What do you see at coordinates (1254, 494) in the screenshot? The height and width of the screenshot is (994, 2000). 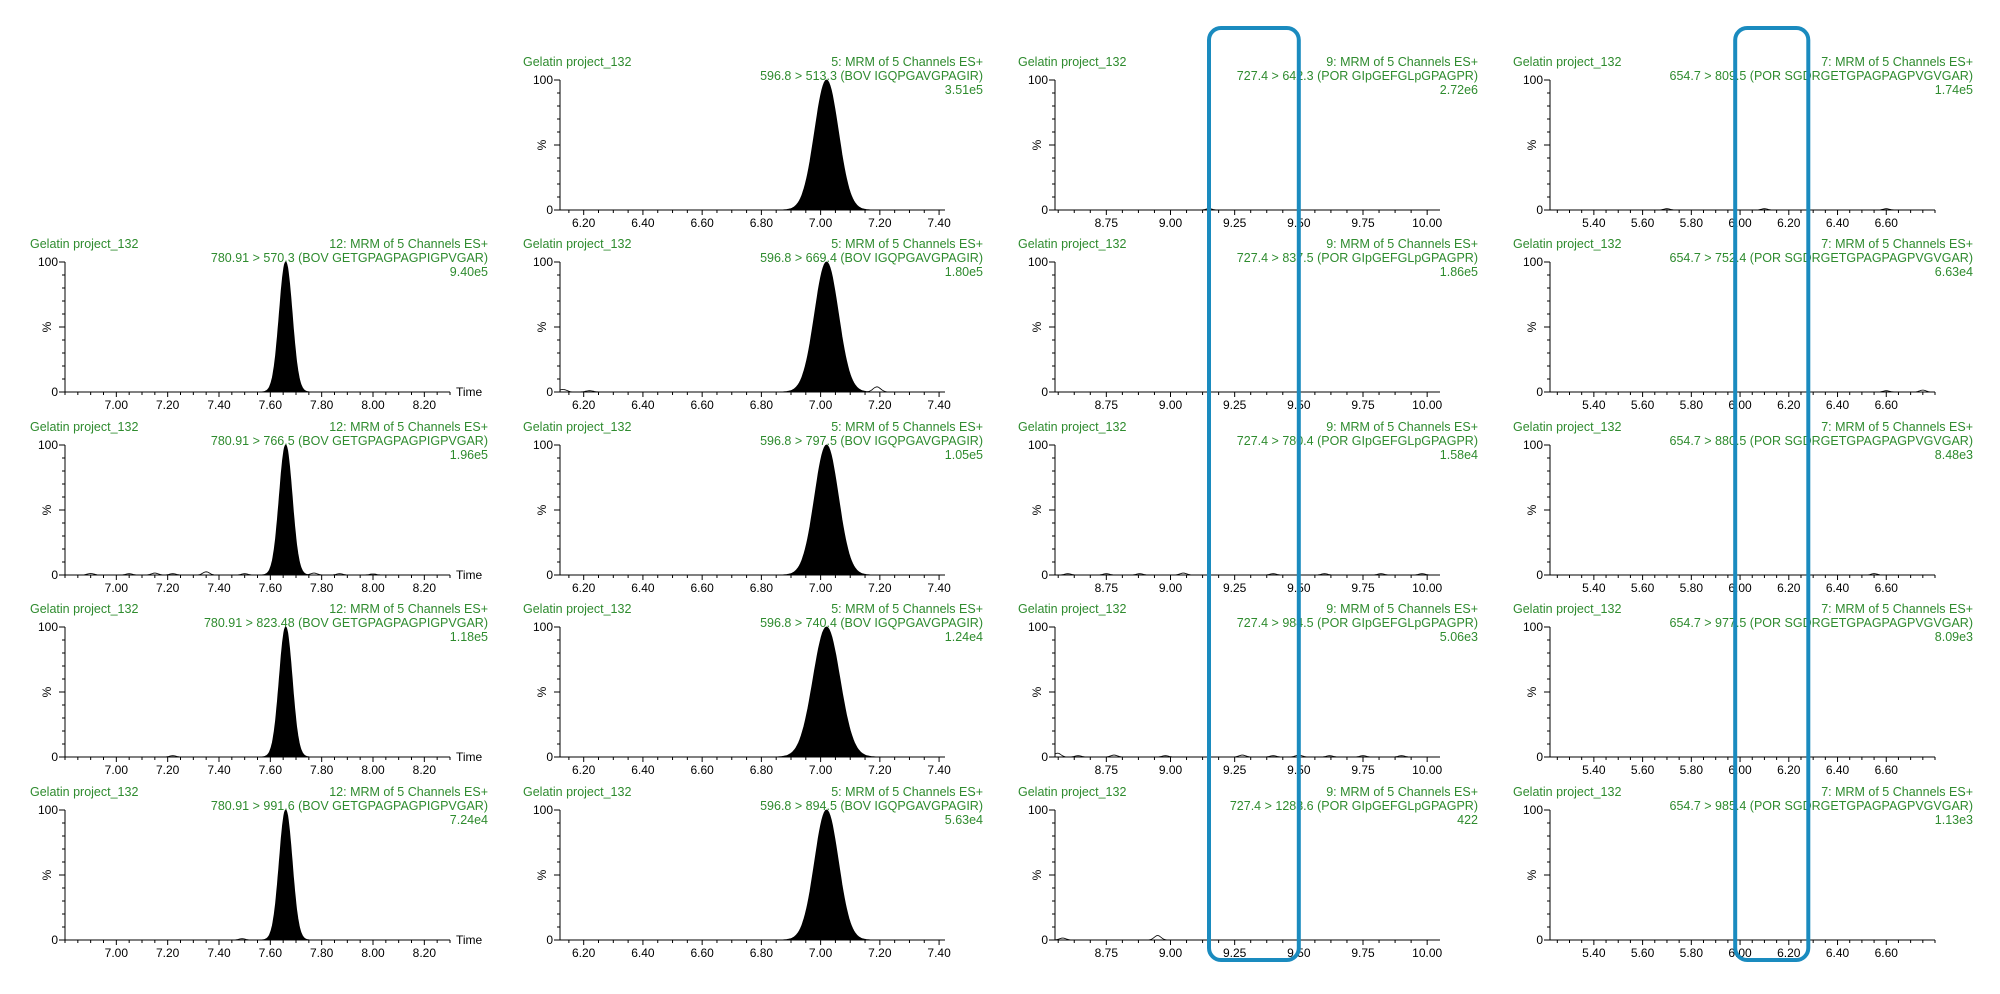 I see `highlight-box` at bounding box center [1254, 494].